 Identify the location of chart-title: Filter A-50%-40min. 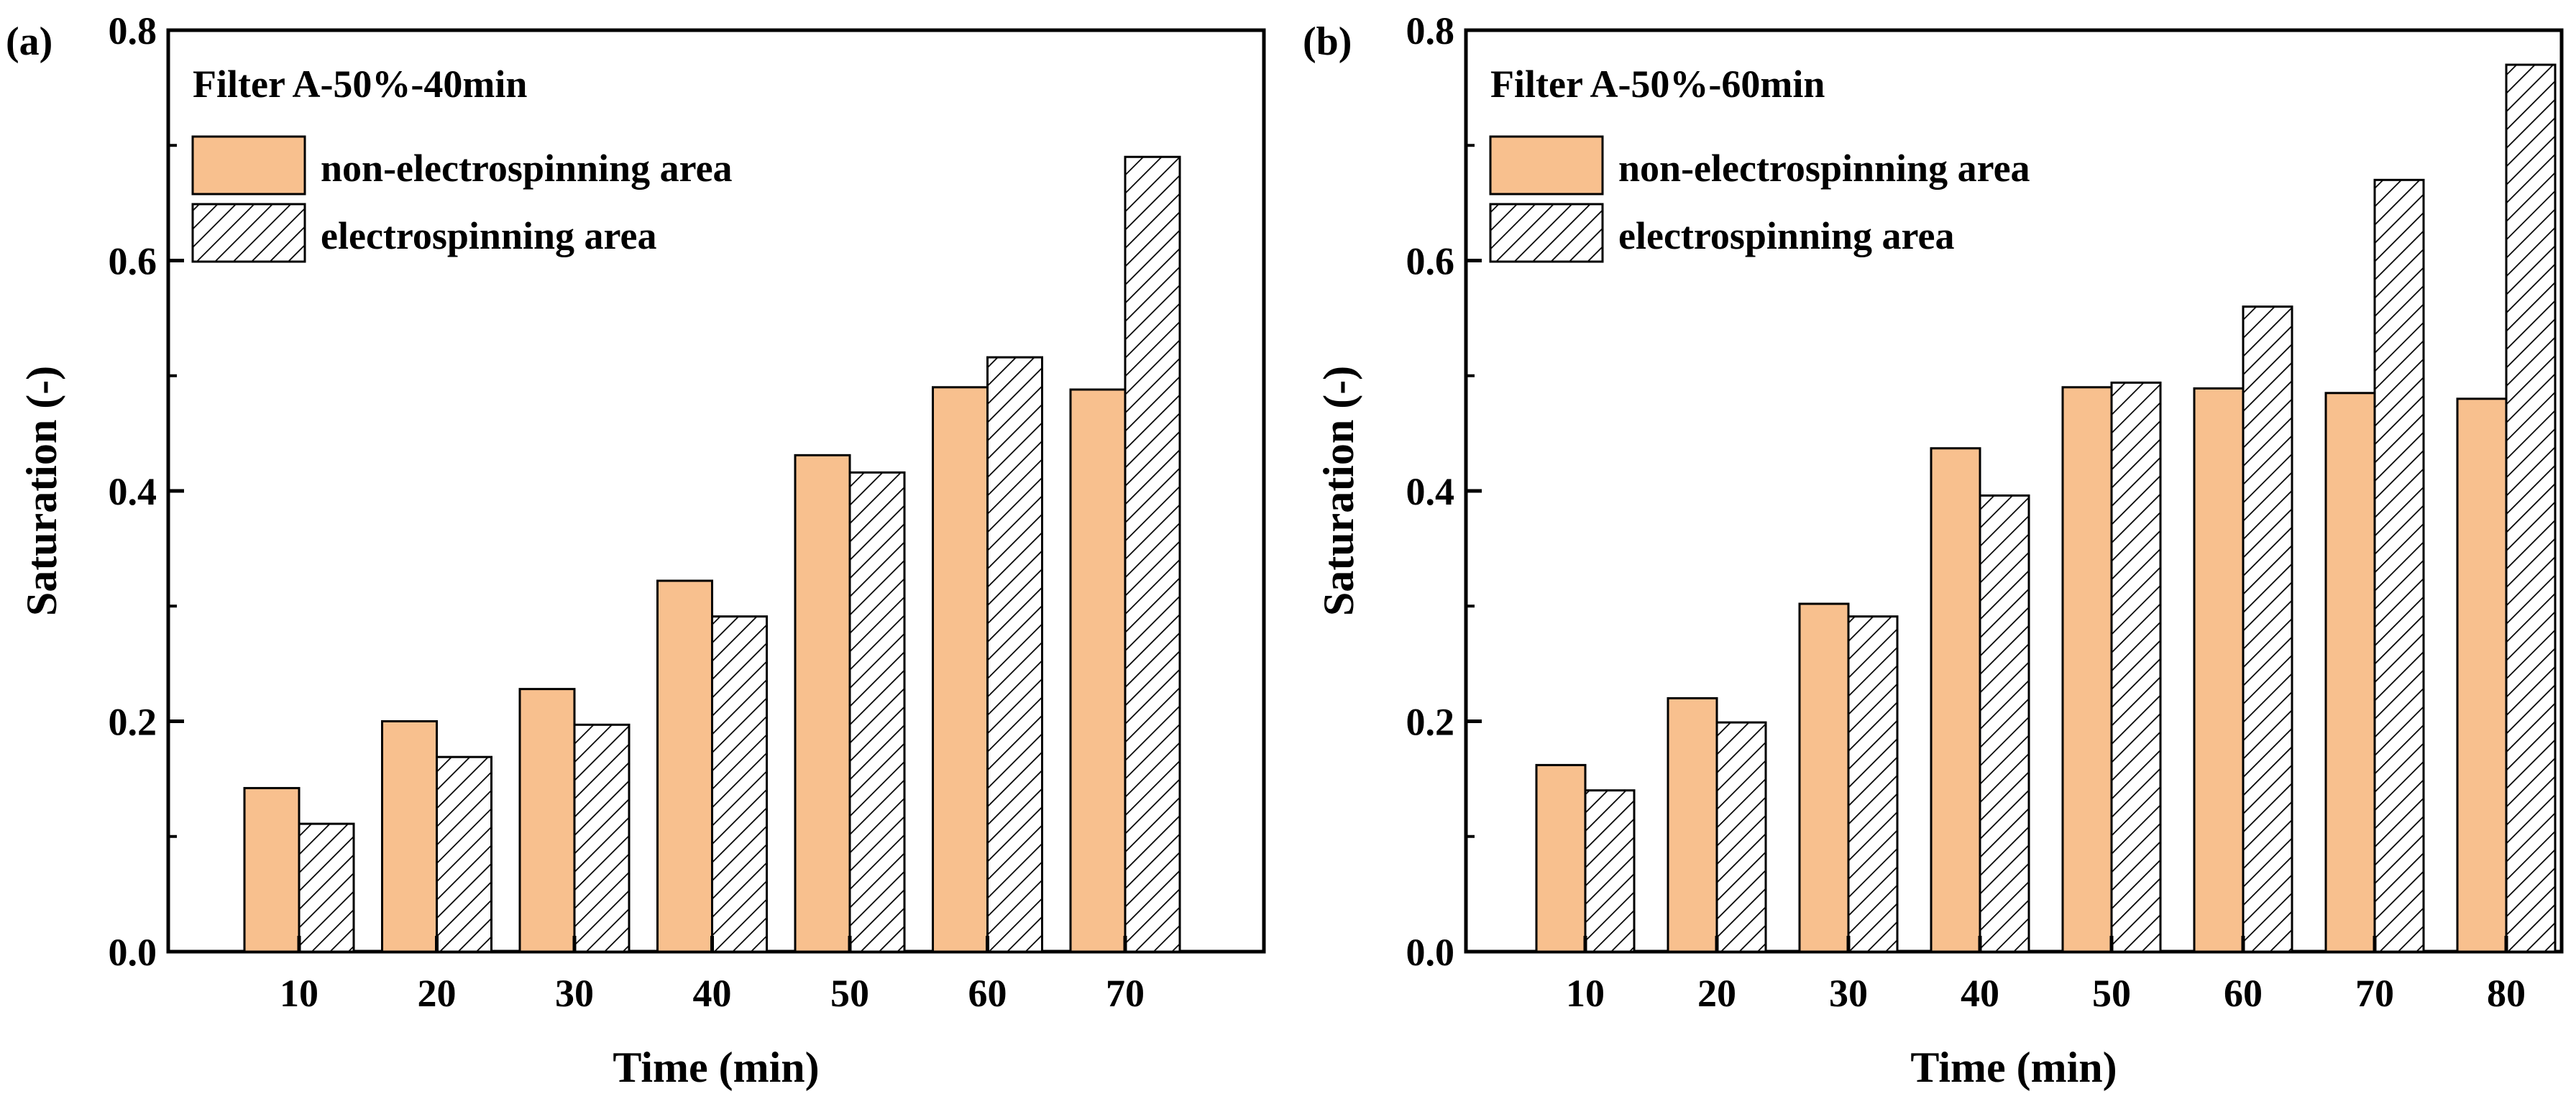
(360, 84).